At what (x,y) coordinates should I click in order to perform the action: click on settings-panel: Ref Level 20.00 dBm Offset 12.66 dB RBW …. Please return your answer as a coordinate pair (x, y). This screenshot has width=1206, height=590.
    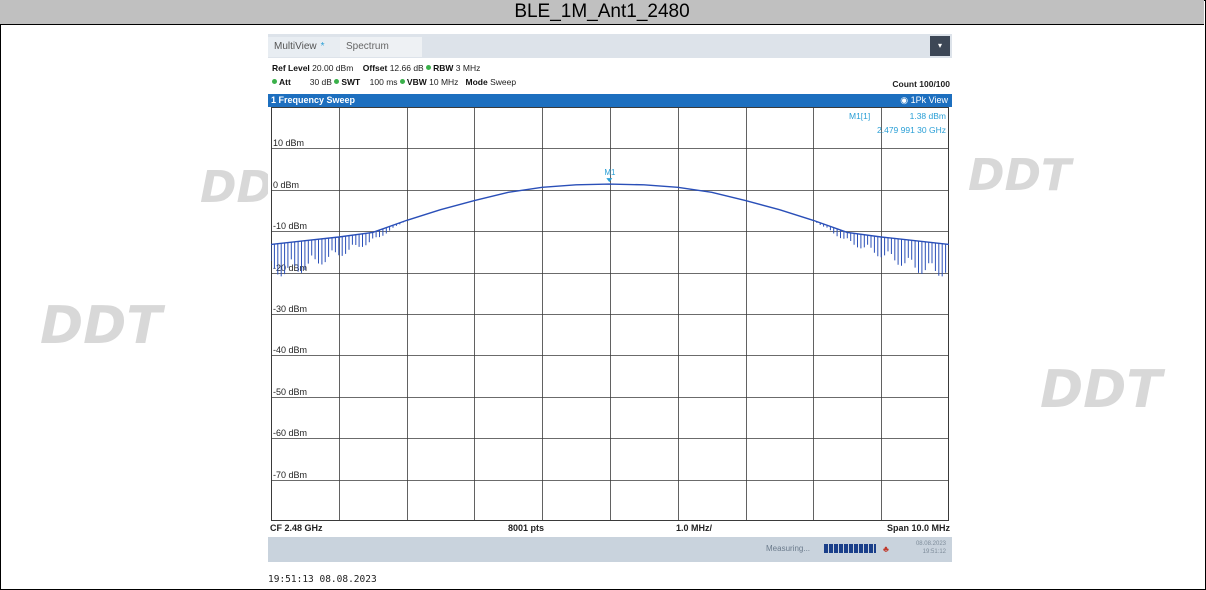
    Looking at the image, I should click on (610, 76).